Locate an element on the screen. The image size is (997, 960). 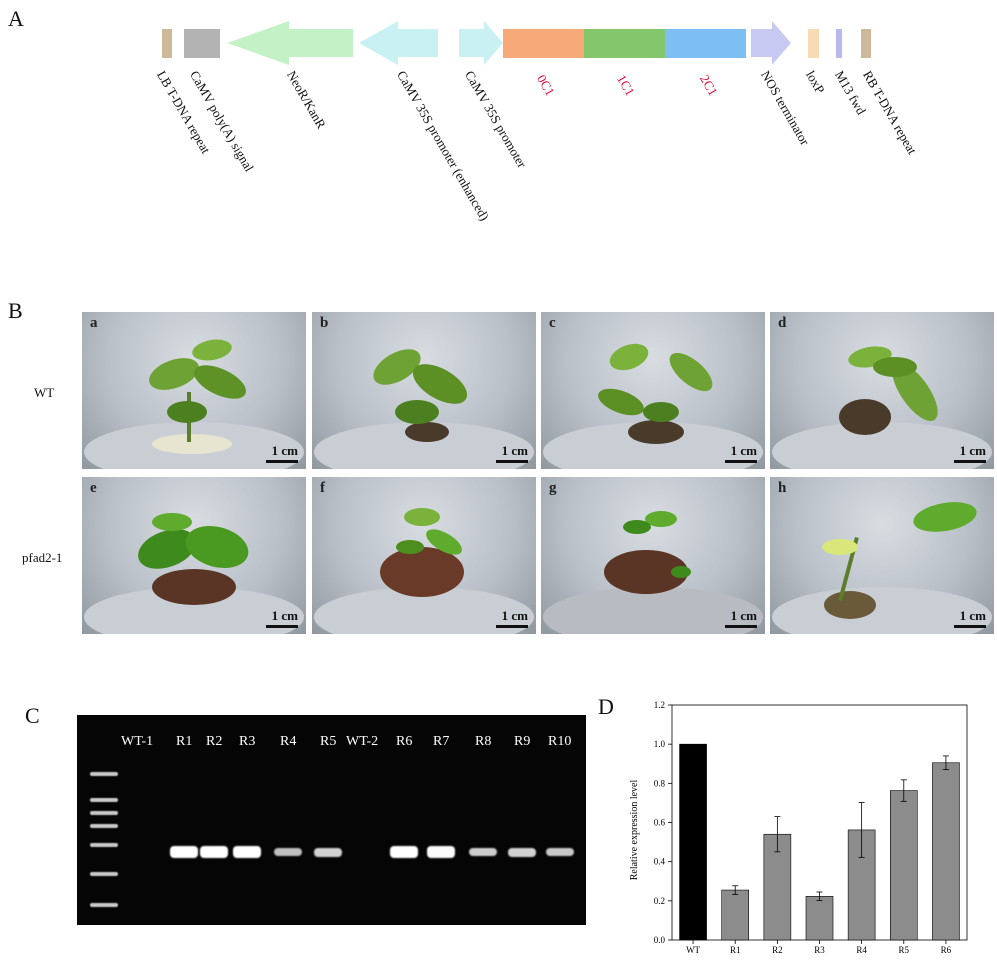
panel-letter-c: C is located at coordinates (32, 715).